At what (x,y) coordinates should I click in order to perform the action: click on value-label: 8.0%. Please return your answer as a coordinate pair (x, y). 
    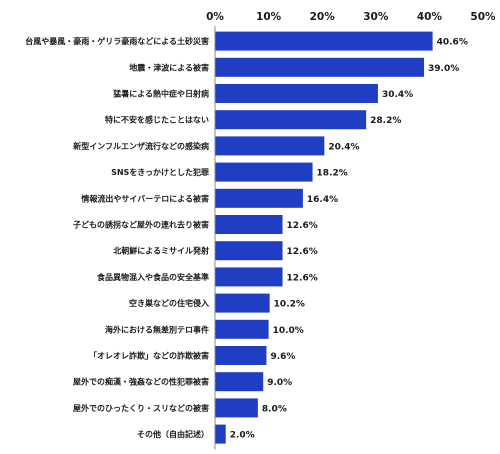
    Looking at the image, I should click on (274, 409).